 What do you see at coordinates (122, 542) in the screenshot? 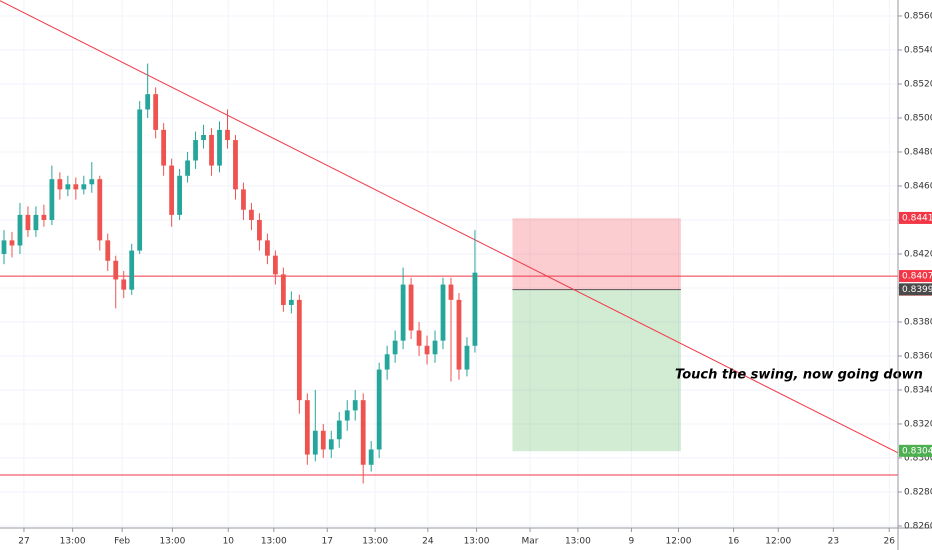
I see `x-tick-label: Feb` at bounding box center [122, 542].